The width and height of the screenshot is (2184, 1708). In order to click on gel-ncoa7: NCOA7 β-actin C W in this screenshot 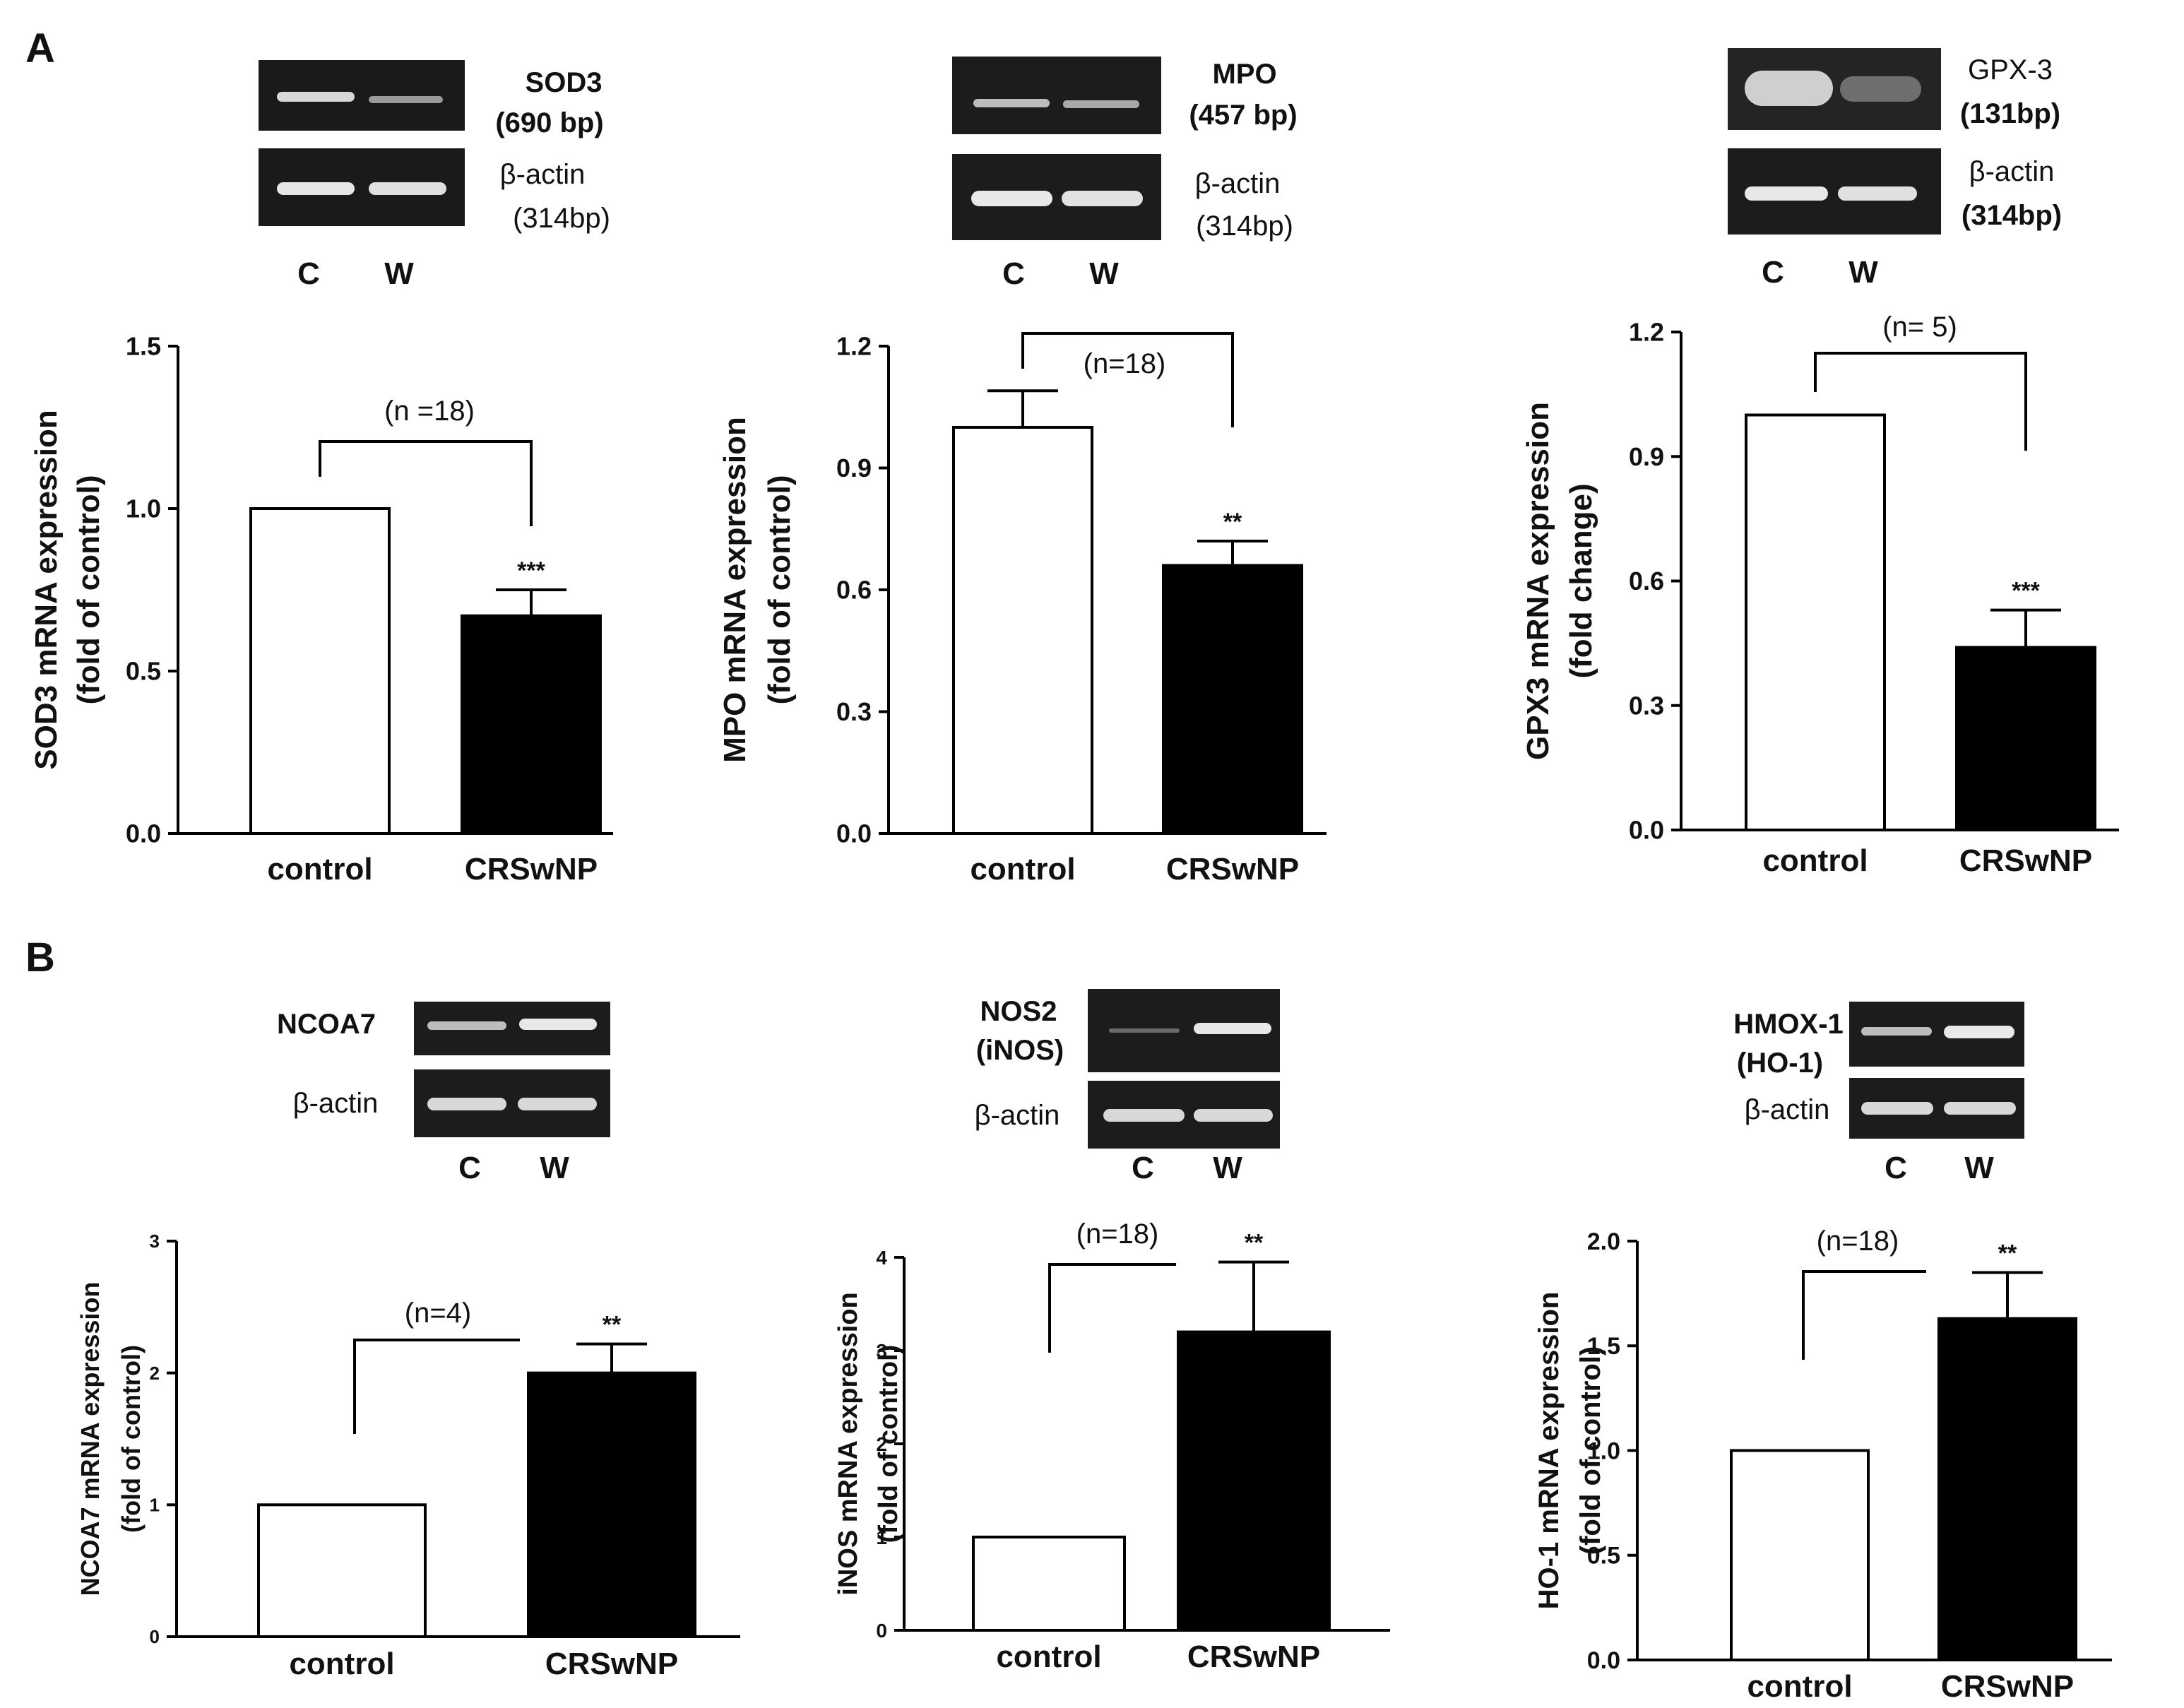, I will do `click(444, 1093)`.